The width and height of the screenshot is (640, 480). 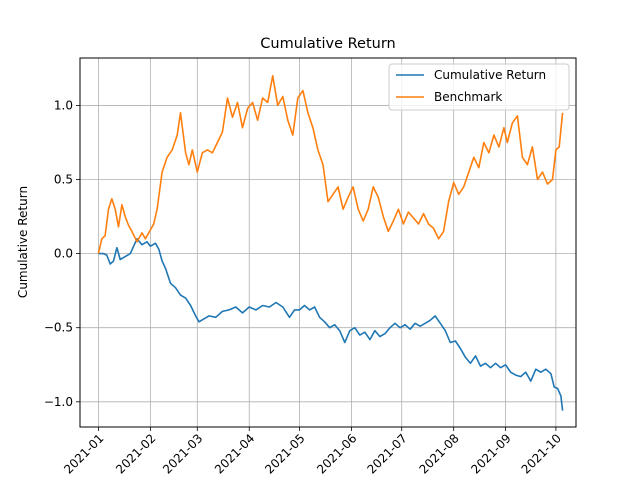 I want to click on y-tick-label: 1.0, so click(x=63, y=105).